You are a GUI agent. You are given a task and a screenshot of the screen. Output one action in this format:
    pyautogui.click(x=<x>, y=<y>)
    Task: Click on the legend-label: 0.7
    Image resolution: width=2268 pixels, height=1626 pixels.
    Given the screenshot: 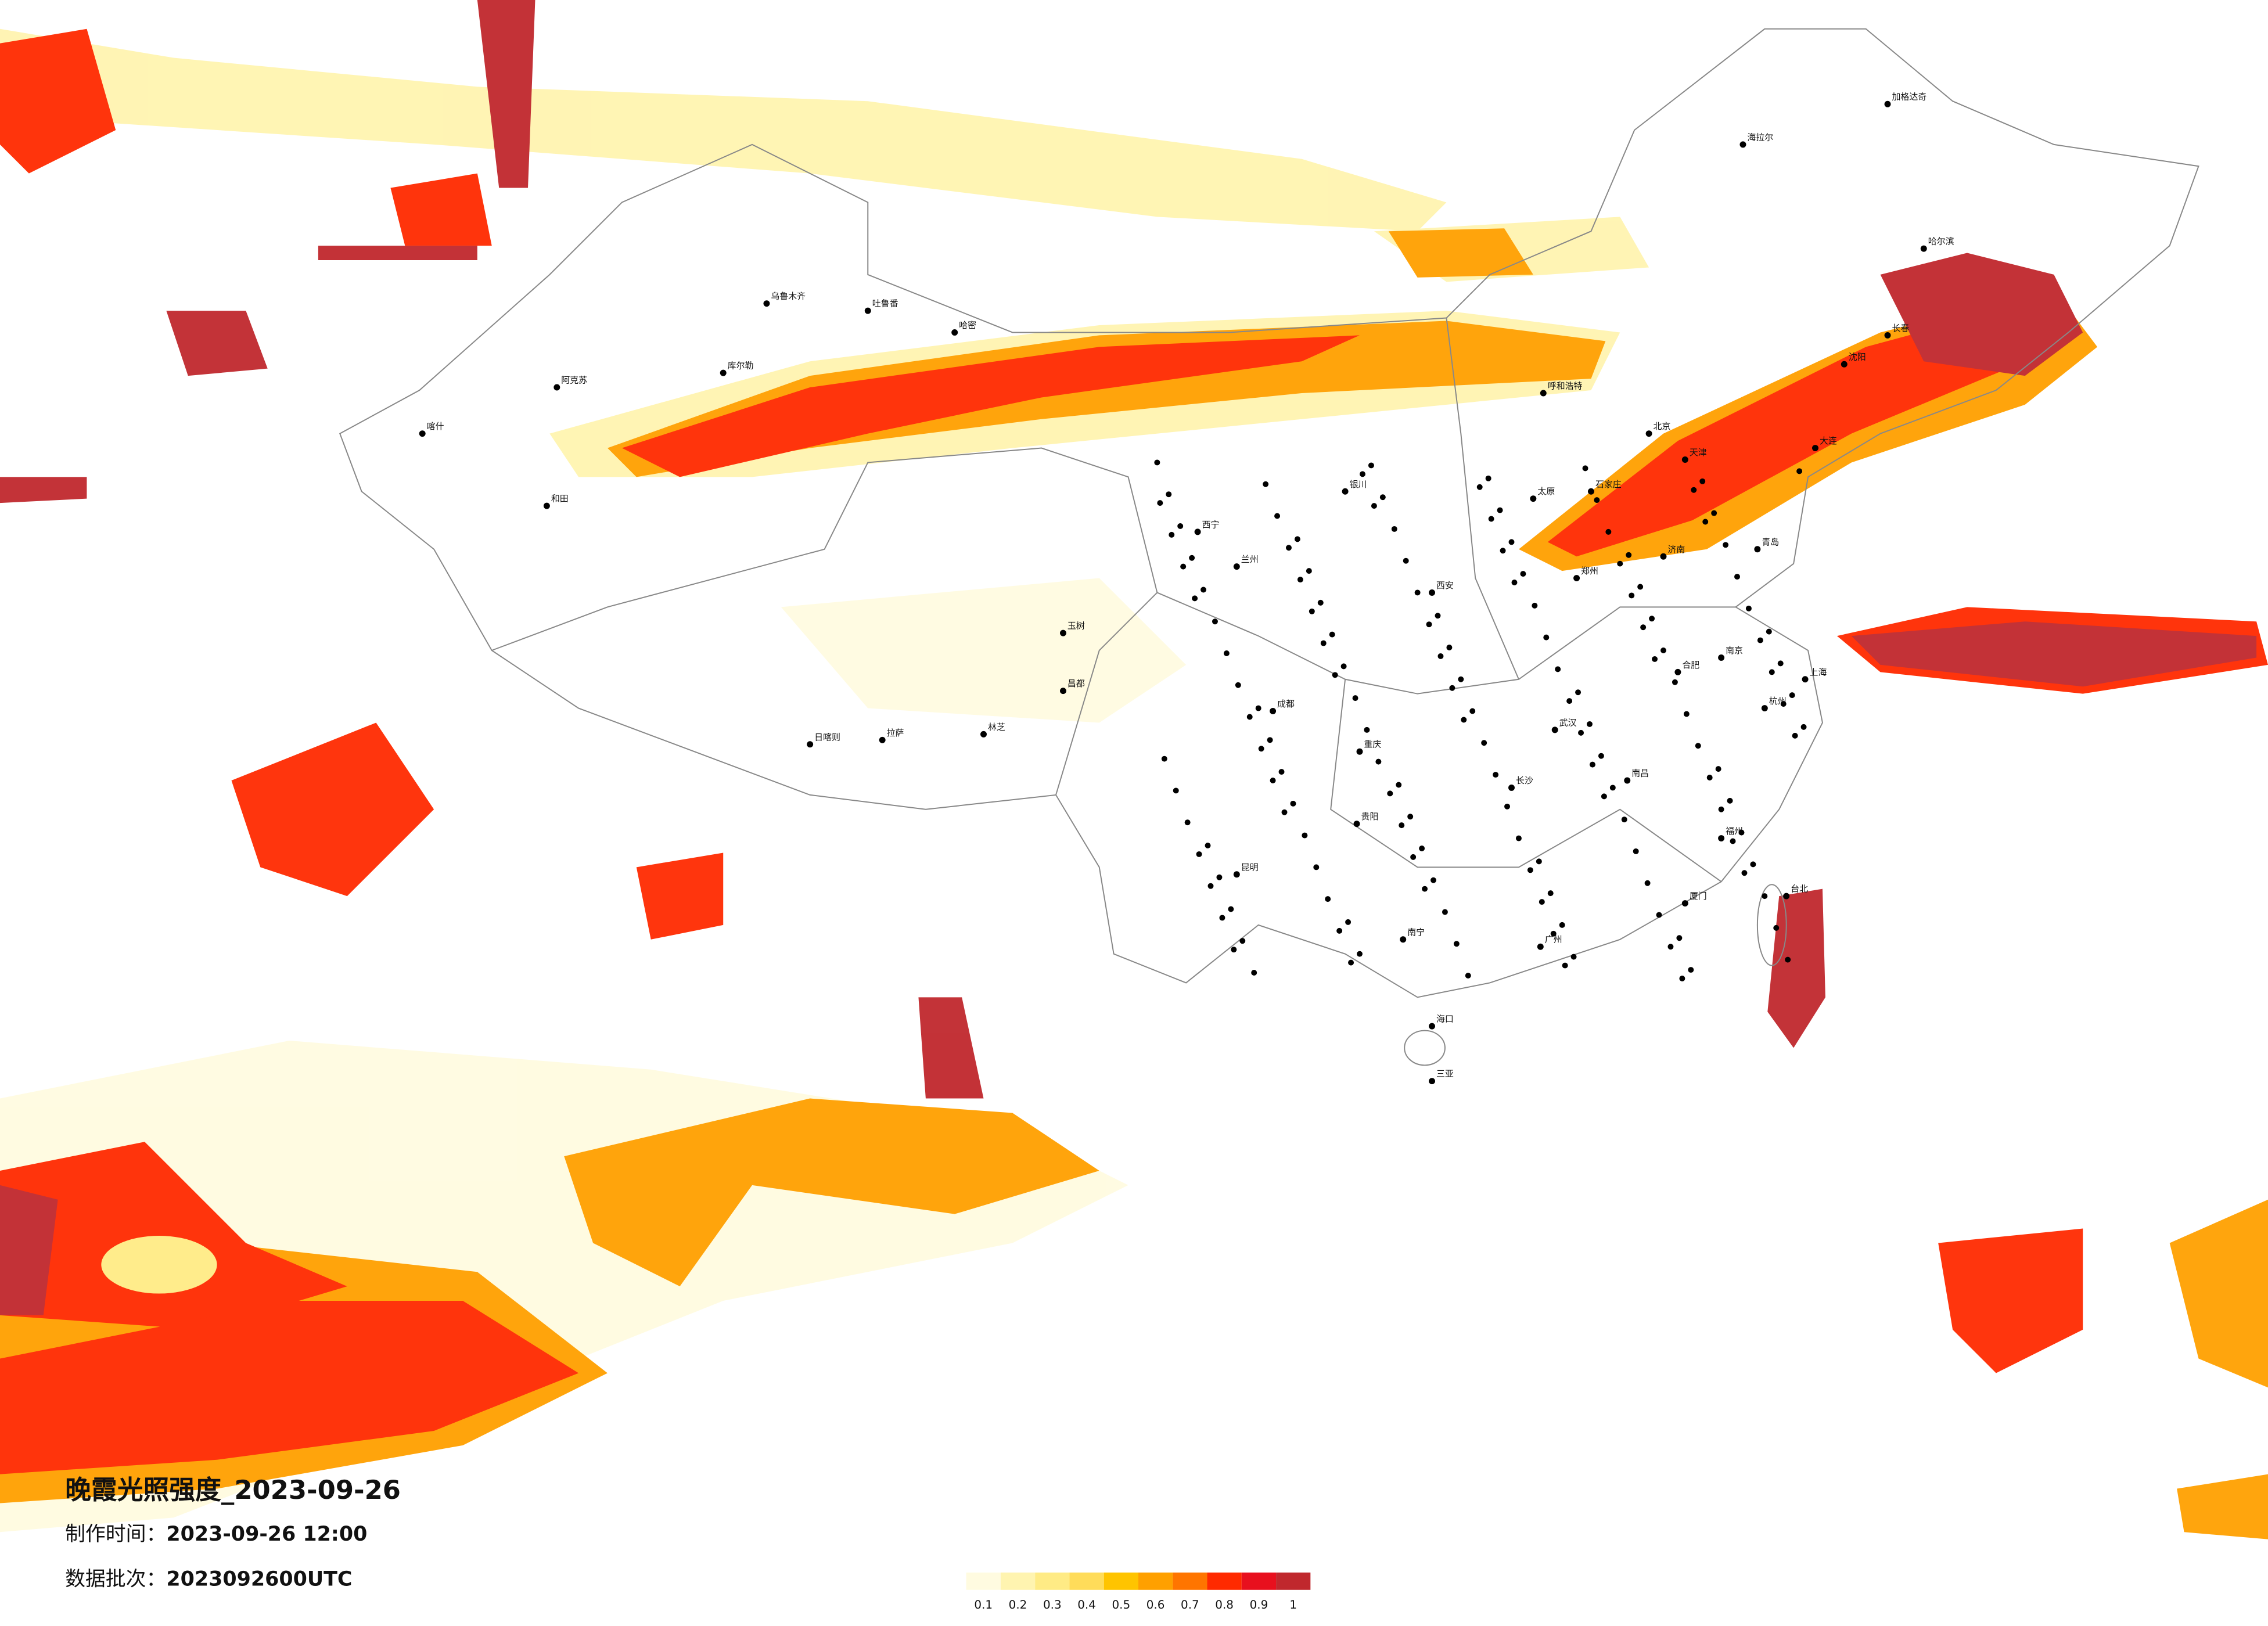 What is the action you would take?
    pyautogui.click(x=1190, y=1604)
    